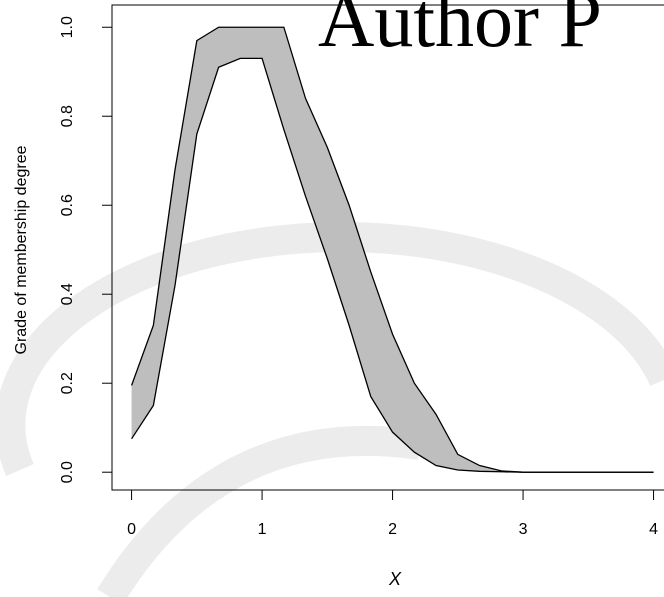 This screenshot has width=664, height=597. Describe the element at coordinates (67, 472) in the screenshot. I see `y-tick-label: 0.0` at that location.